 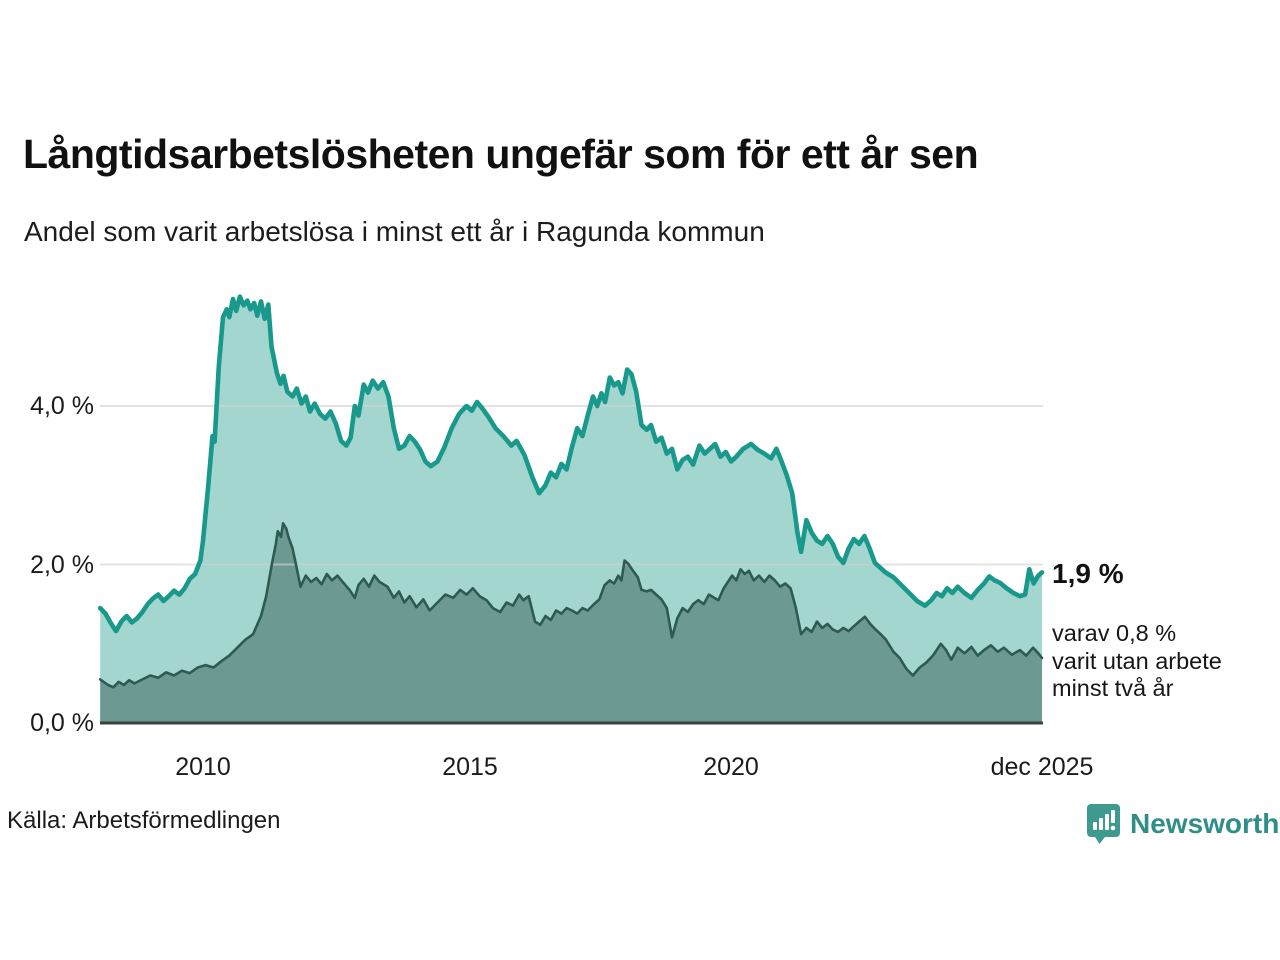 I want to click on annotation-line-3: minst två år, so click(x=1113, y=688).